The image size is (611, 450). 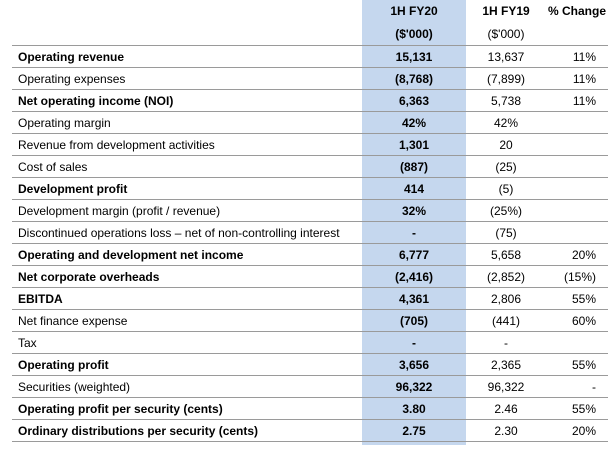 I want to click on row-label: Development margin (profit / revenue), so click(x=187, y=210).